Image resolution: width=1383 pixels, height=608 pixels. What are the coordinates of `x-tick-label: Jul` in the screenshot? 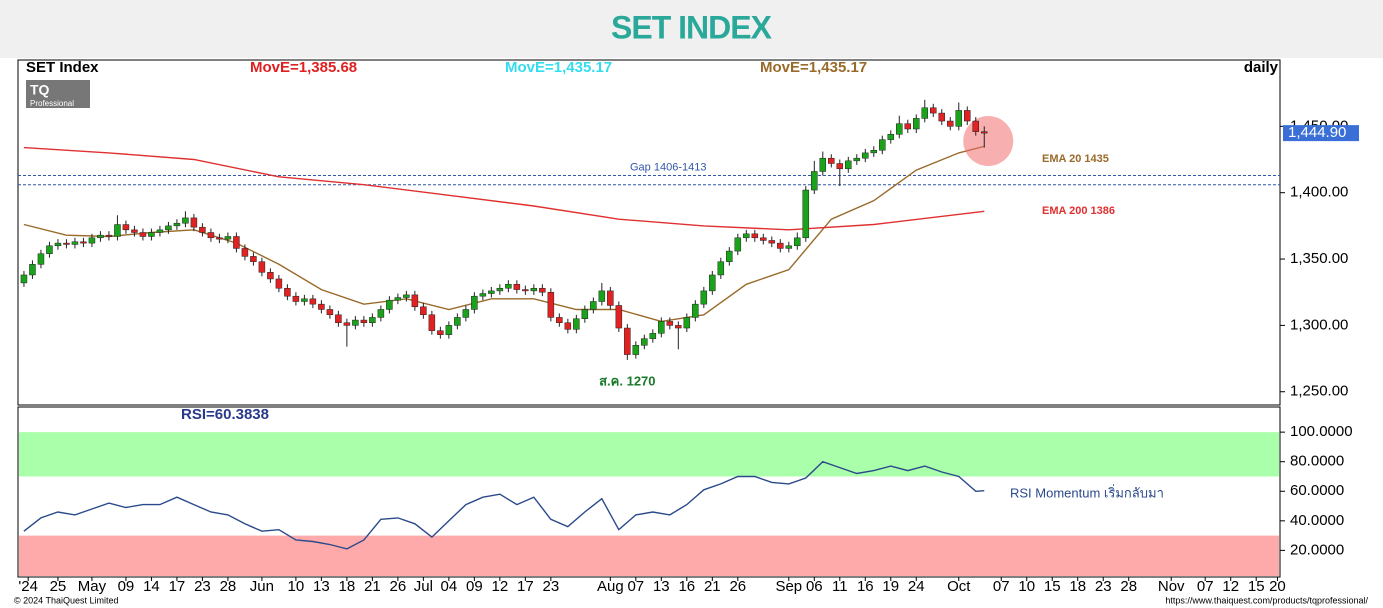 It's located at (423, 586).